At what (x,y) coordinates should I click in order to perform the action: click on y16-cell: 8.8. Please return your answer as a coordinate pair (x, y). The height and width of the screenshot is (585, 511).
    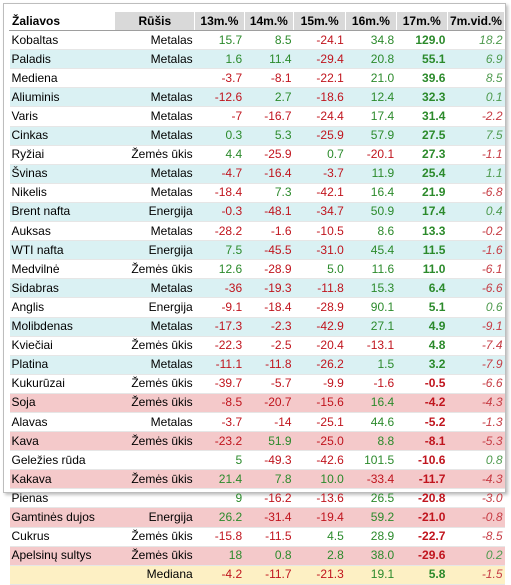
    Looking at the image, I should click on (371, 441).